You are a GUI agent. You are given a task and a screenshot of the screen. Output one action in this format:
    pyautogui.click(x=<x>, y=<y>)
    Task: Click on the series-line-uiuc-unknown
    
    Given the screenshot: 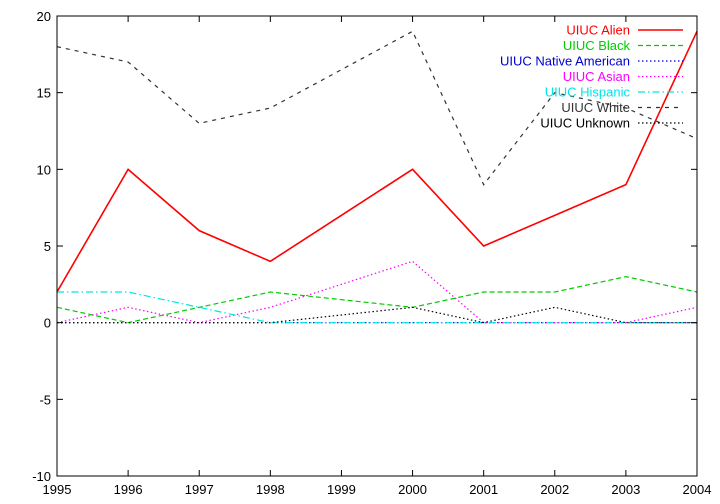 What is the action you would take?
    pyautogui.click(x=377, y=315)
    